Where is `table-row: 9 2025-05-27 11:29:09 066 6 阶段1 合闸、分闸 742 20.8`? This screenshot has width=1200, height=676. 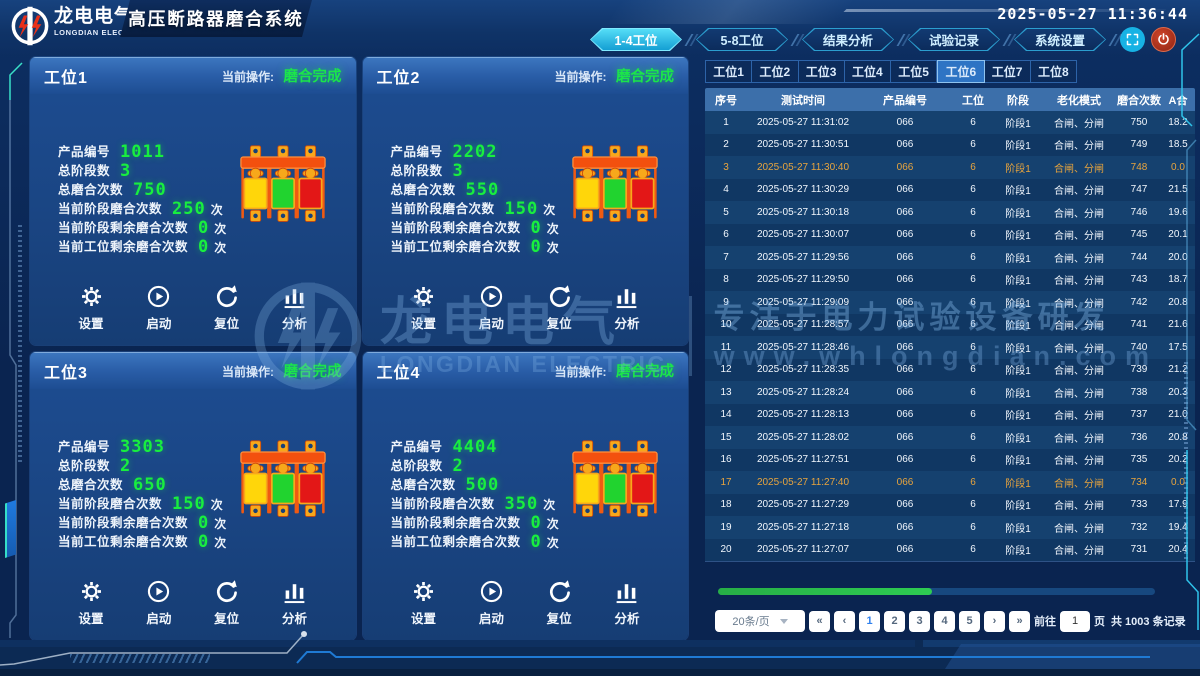 table-row: 9 2025-05-27 11:29:09 066 6 阶段1 合闸、分闸 742 20.8 is located at coordinates (950, 302).